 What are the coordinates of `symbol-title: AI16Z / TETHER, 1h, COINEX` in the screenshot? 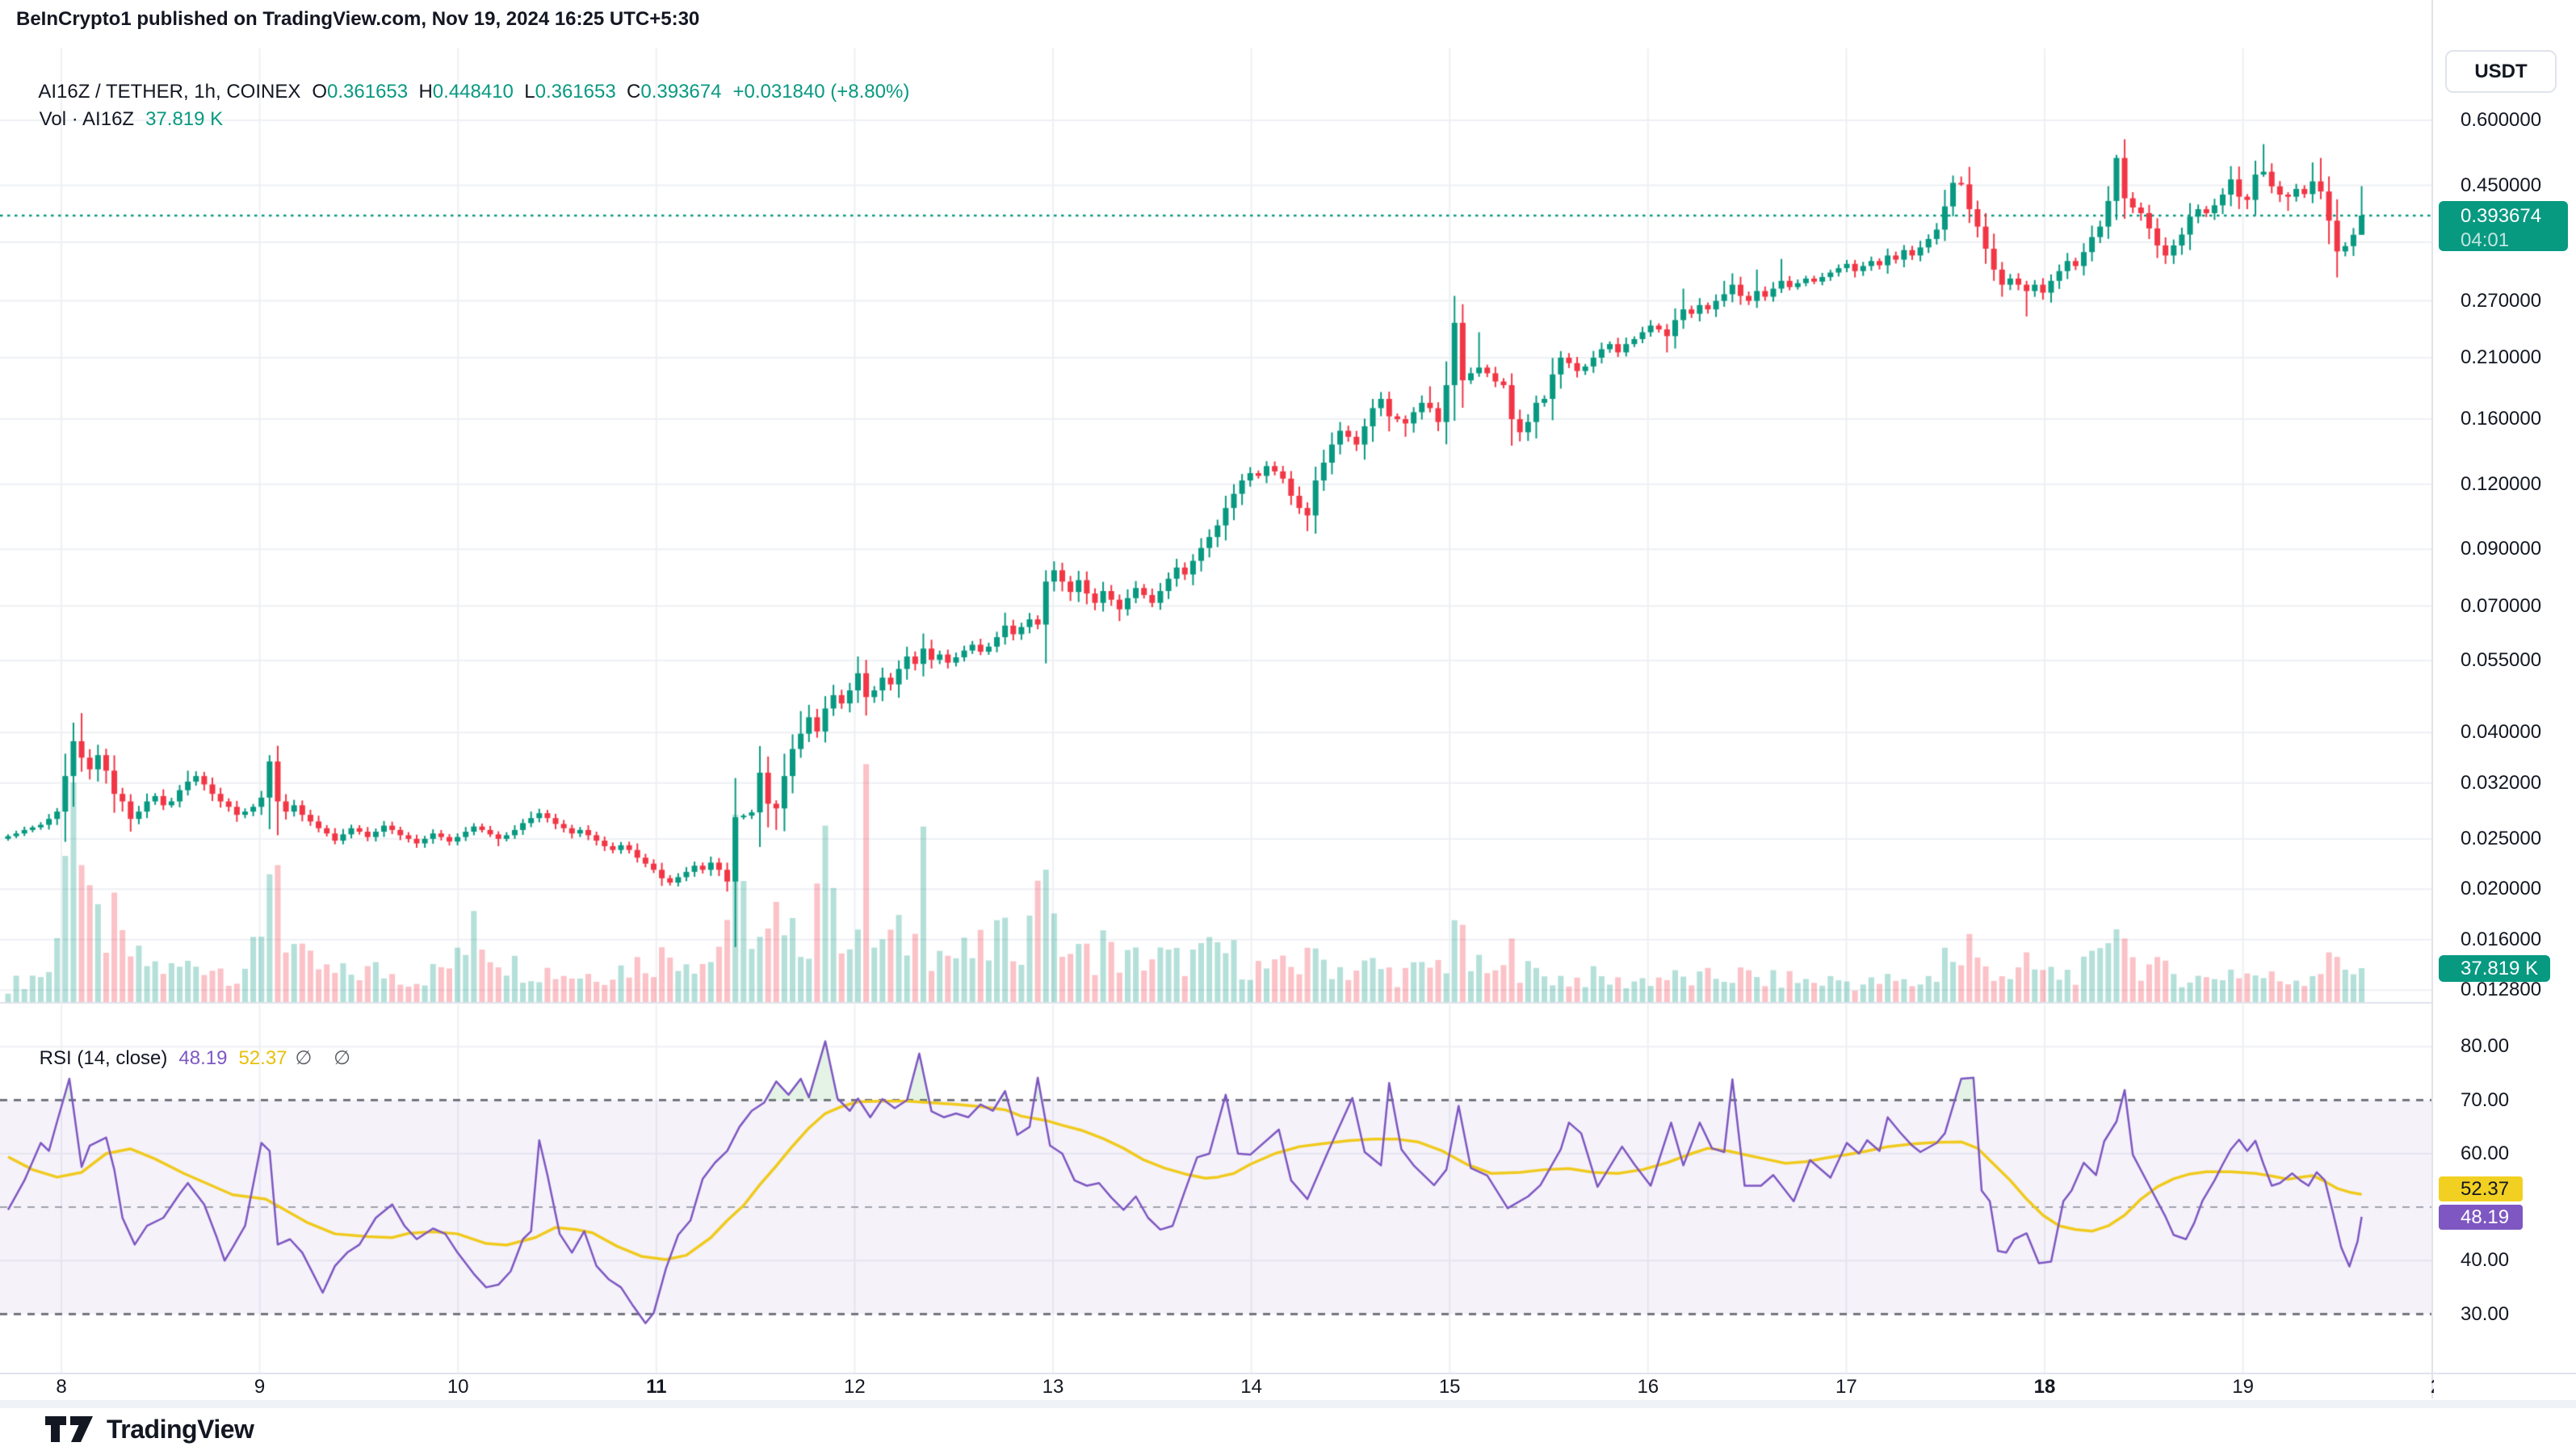 It's located at (169, 92).